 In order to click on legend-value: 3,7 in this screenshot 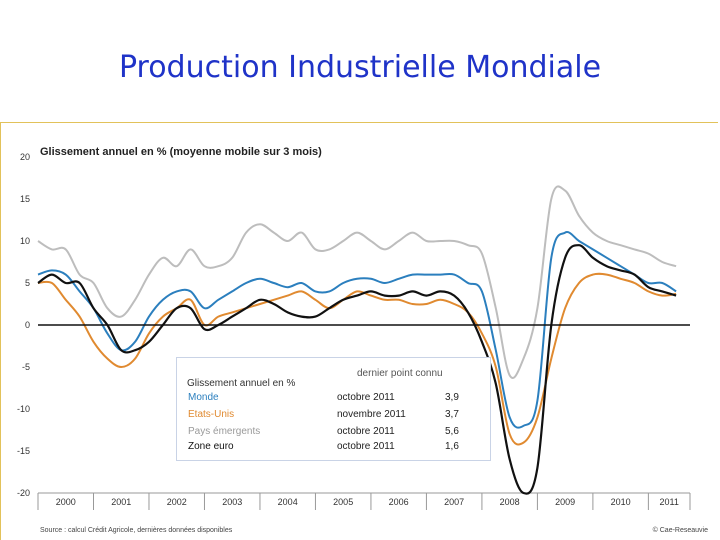, I will do `click(452, 414)`.